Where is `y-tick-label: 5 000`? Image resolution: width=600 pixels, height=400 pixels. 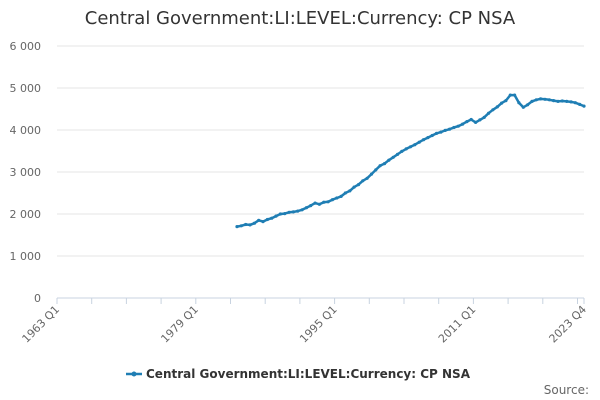 y-tick-label: 5 000 is located at coordinates (26, 88).